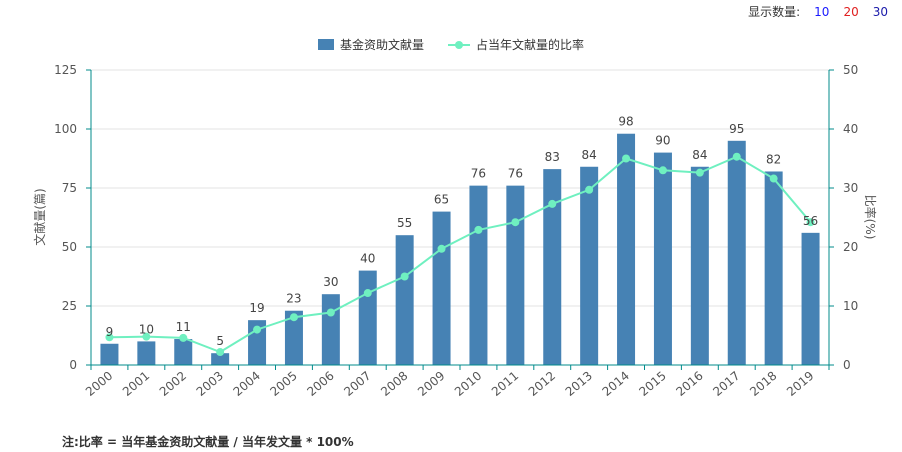  What do you see at coordinates (208, 442) in the screenshot?
I see `footnote: 注:比率 = 当年基金资助文献量 / 当年发文量 * 100%` at bounding box center [208, 442].